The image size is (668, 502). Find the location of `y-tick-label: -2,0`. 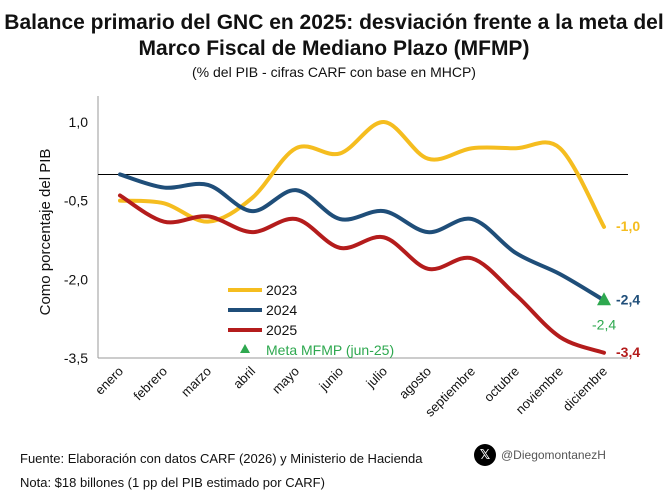

y-tick-label: -2,0 is located at coordinates (76, 279).